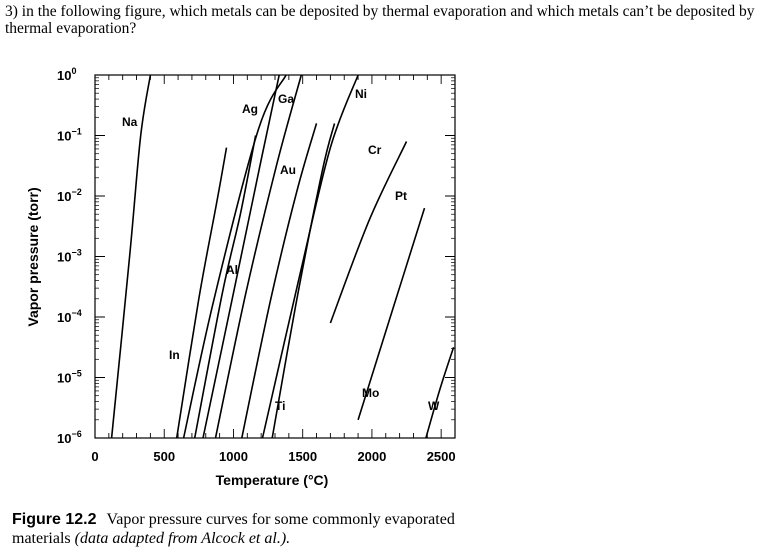 This screenshot has width=760, height=556. What do you see at coordinates (371, 456) in the screenshot?
I see `x-tick-label: 2000` at bounding box center [371, 456].